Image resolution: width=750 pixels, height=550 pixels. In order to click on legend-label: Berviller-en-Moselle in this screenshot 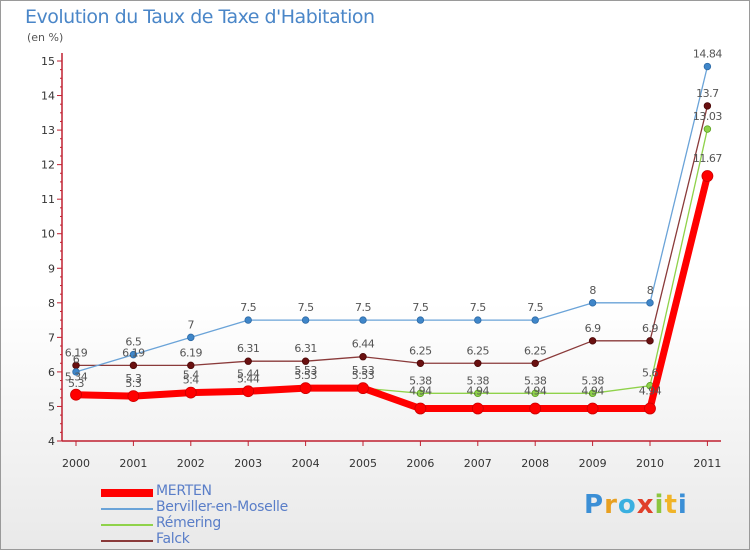, I will do `click(222, 507)`.